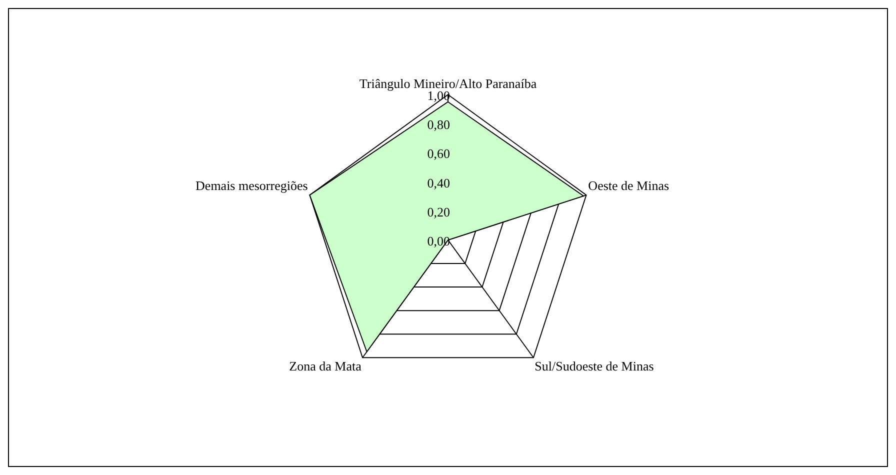  I want to click on y-tick-label: 0,80, so click(438, 124).